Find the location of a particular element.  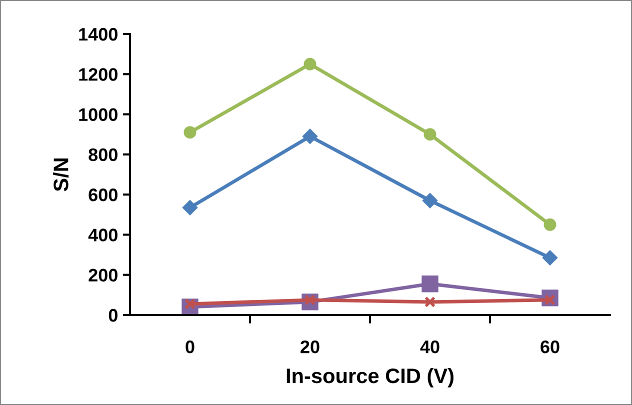

x-tick-label: 20 is located at coordinates (310, 347).